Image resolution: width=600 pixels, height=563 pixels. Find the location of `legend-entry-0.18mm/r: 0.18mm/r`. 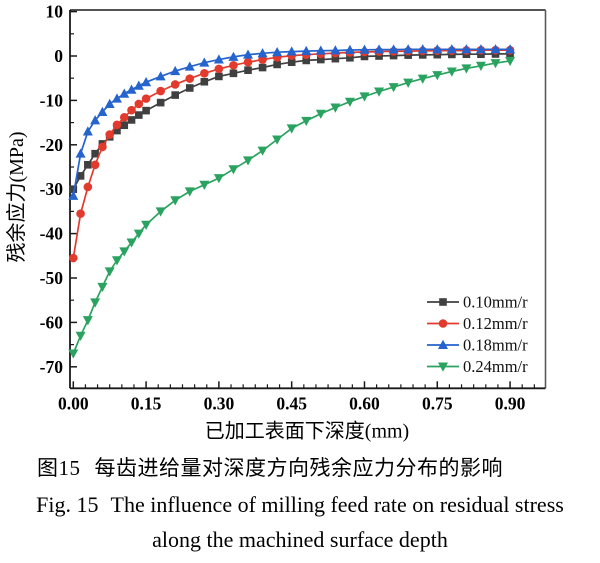

legend-entry-0.18mm/r: 0.18mm/r is located at coordinates (477, 345).